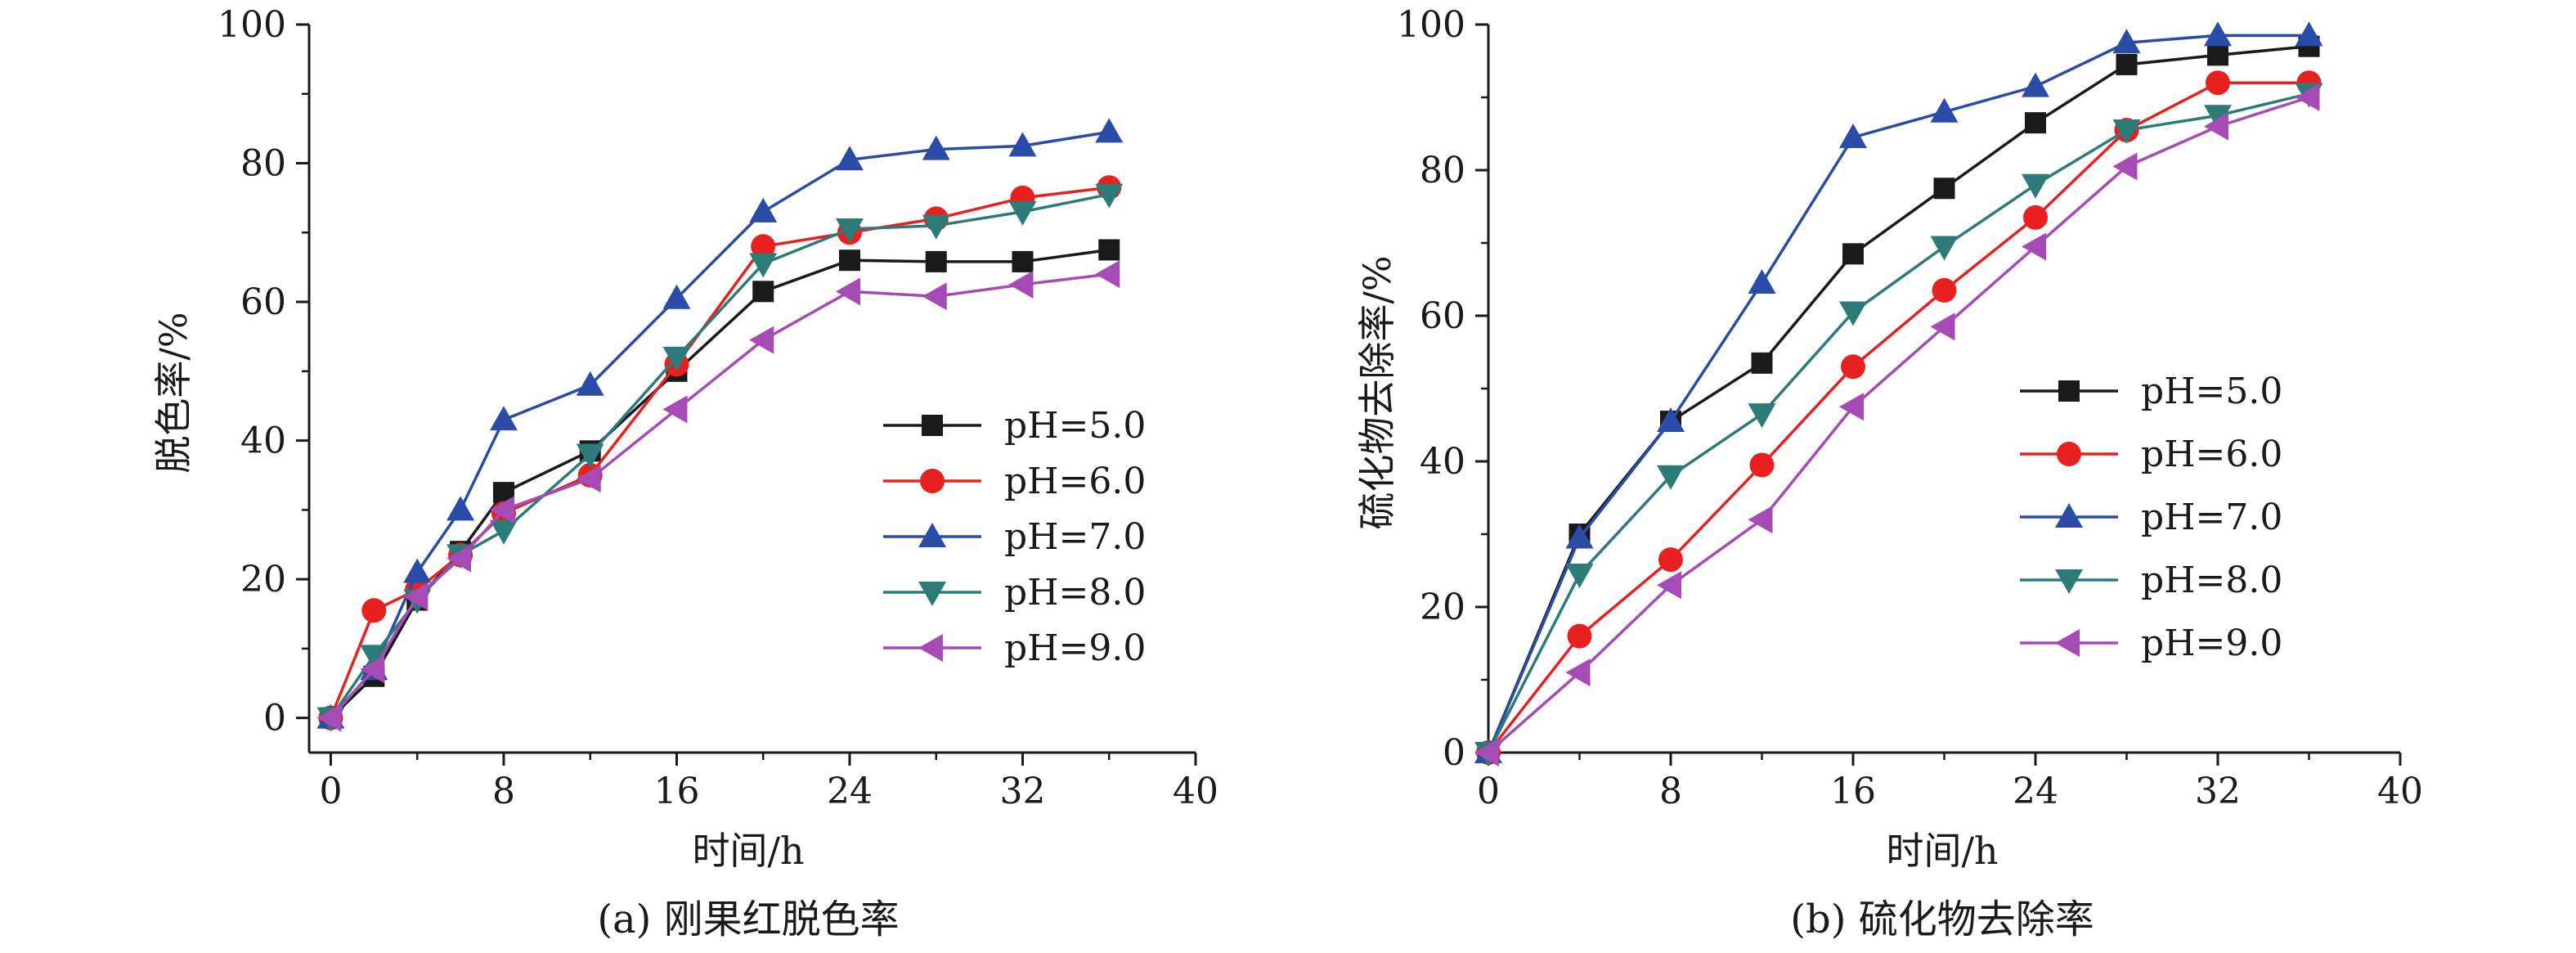 This screenshot has height=953, width=2576. What do you see at coordinates (1195, 792) in the screenshot?
I see `x-tick-label: 40` at bounding box center [1195, 792].